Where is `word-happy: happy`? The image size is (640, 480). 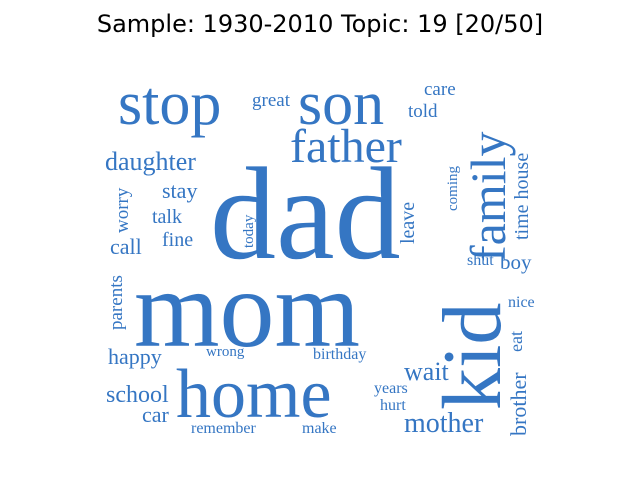
word-happy: happy is located at coordinates (135, 356).